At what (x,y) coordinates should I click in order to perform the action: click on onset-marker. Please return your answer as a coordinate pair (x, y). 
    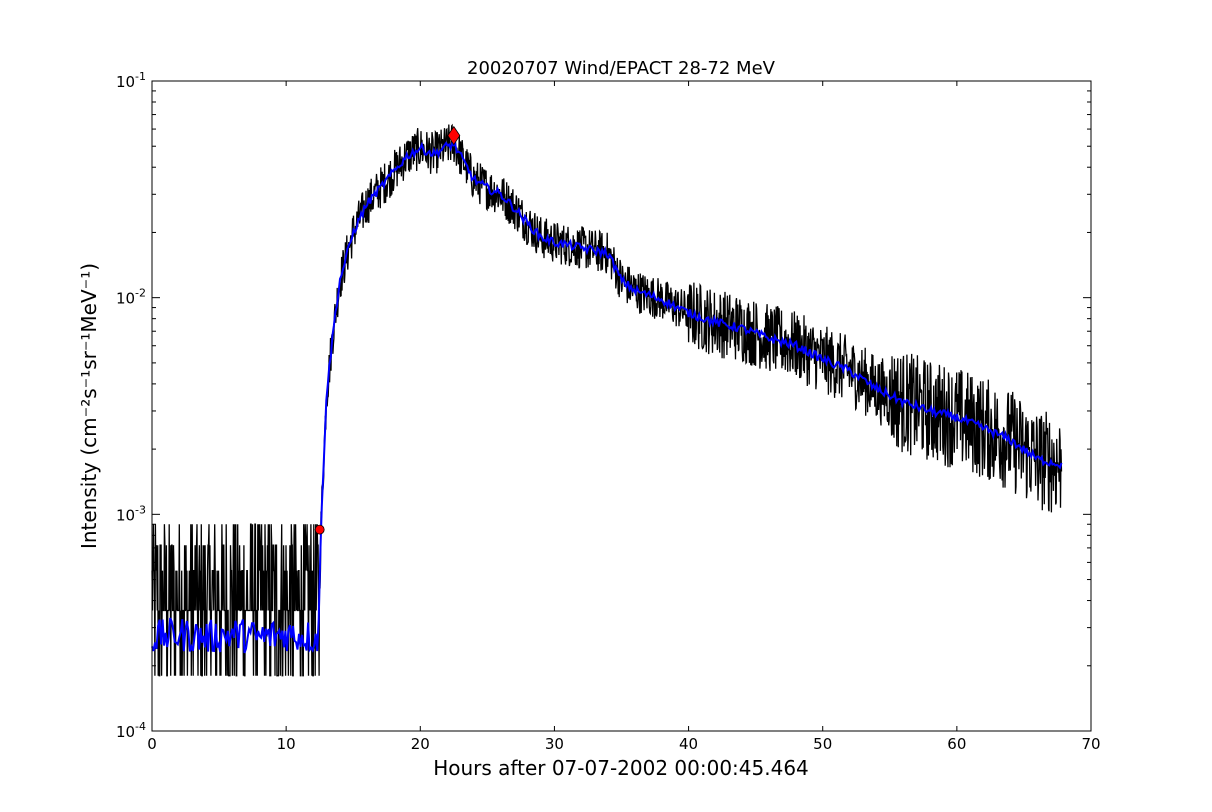
    Looking at the image, I should click on (319, 529).